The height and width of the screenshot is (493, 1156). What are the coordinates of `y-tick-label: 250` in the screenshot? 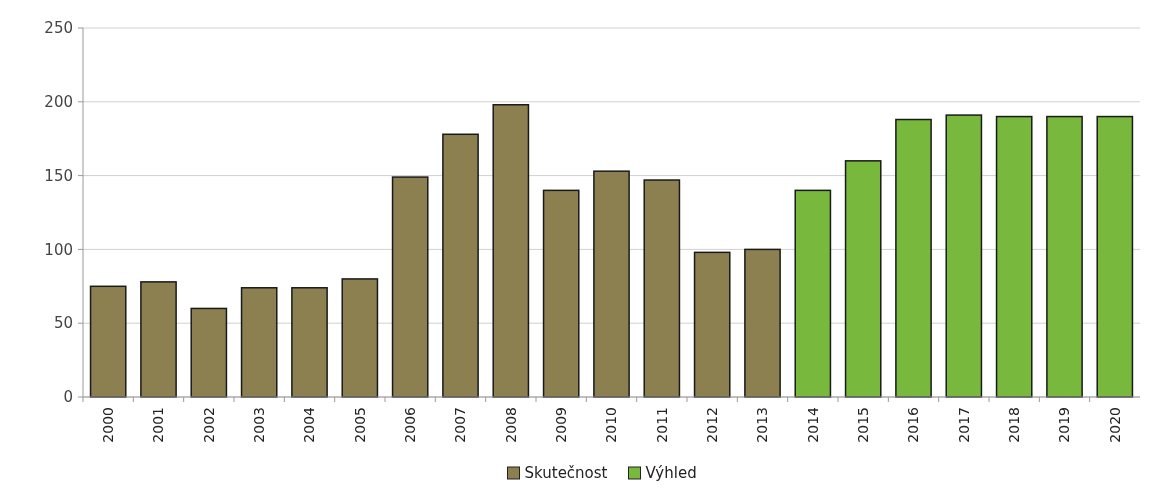 It's located at (58, 28).